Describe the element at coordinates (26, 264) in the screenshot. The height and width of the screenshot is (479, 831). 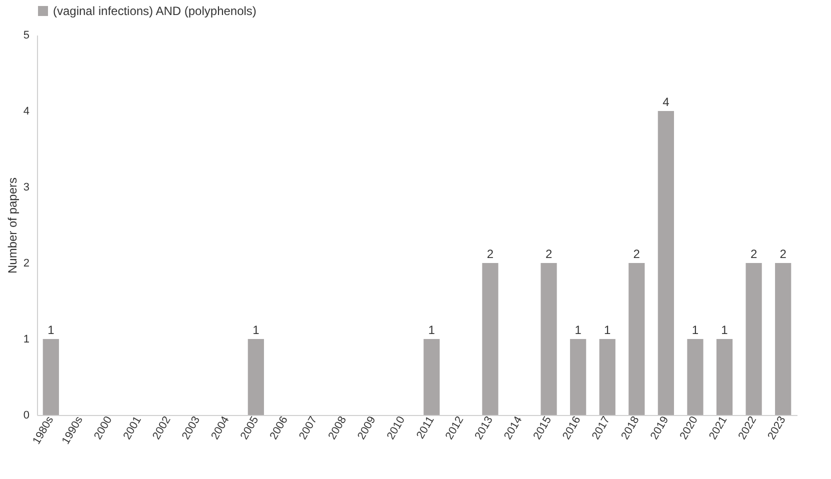
I see `y-tick-label: 2` at that location.